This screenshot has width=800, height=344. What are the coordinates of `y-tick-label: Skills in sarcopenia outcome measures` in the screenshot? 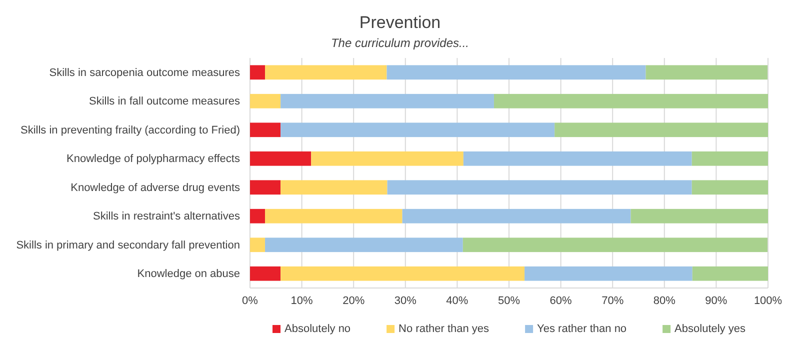 It's located at (144, 72).